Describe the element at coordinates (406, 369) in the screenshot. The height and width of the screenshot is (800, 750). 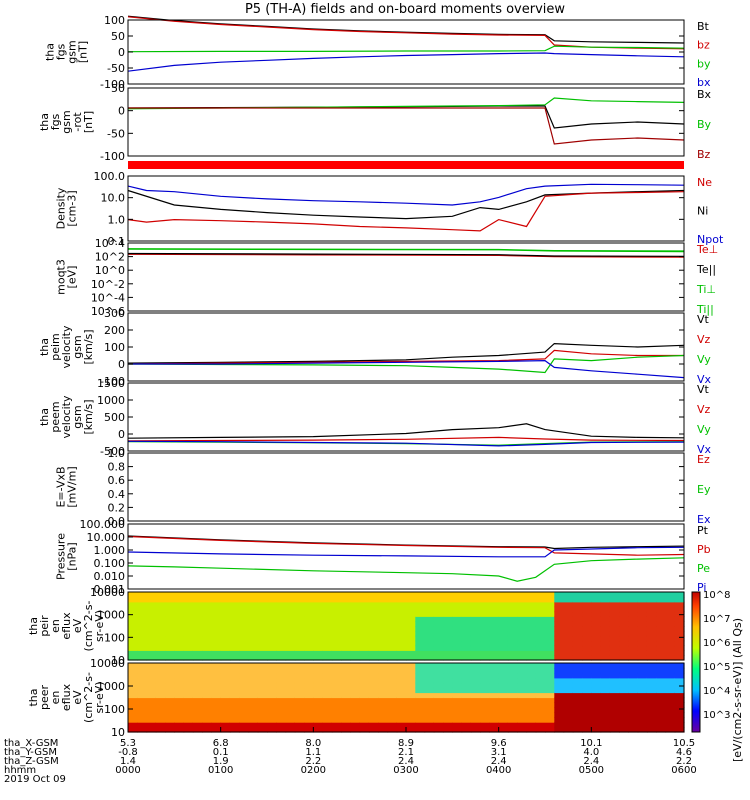
I see `series-peim-Vx` at that location.